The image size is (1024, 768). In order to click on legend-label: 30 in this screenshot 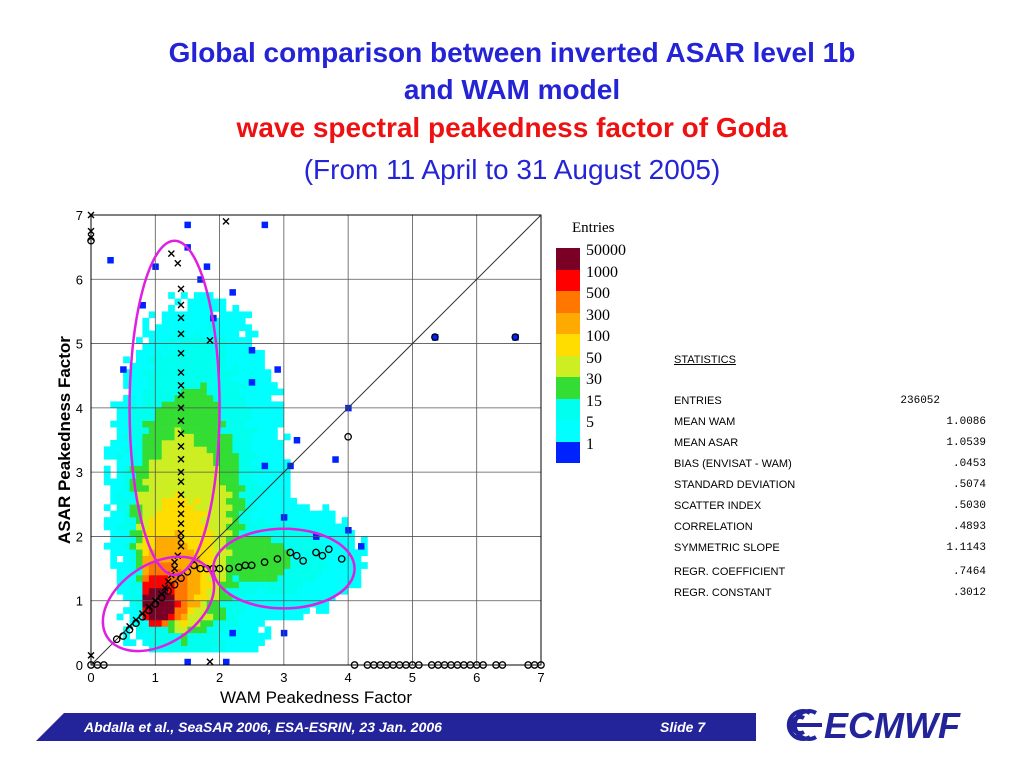, I will do `click(594, 379)`.